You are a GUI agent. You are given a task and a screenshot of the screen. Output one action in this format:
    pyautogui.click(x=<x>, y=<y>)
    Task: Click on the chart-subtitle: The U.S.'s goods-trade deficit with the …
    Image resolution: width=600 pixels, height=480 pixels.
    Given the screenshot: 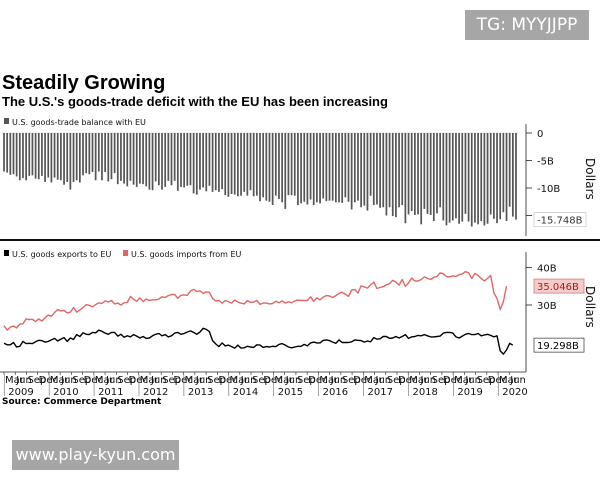 What is the action you would take?
    pyautogui.click(x=195, y=101)
    